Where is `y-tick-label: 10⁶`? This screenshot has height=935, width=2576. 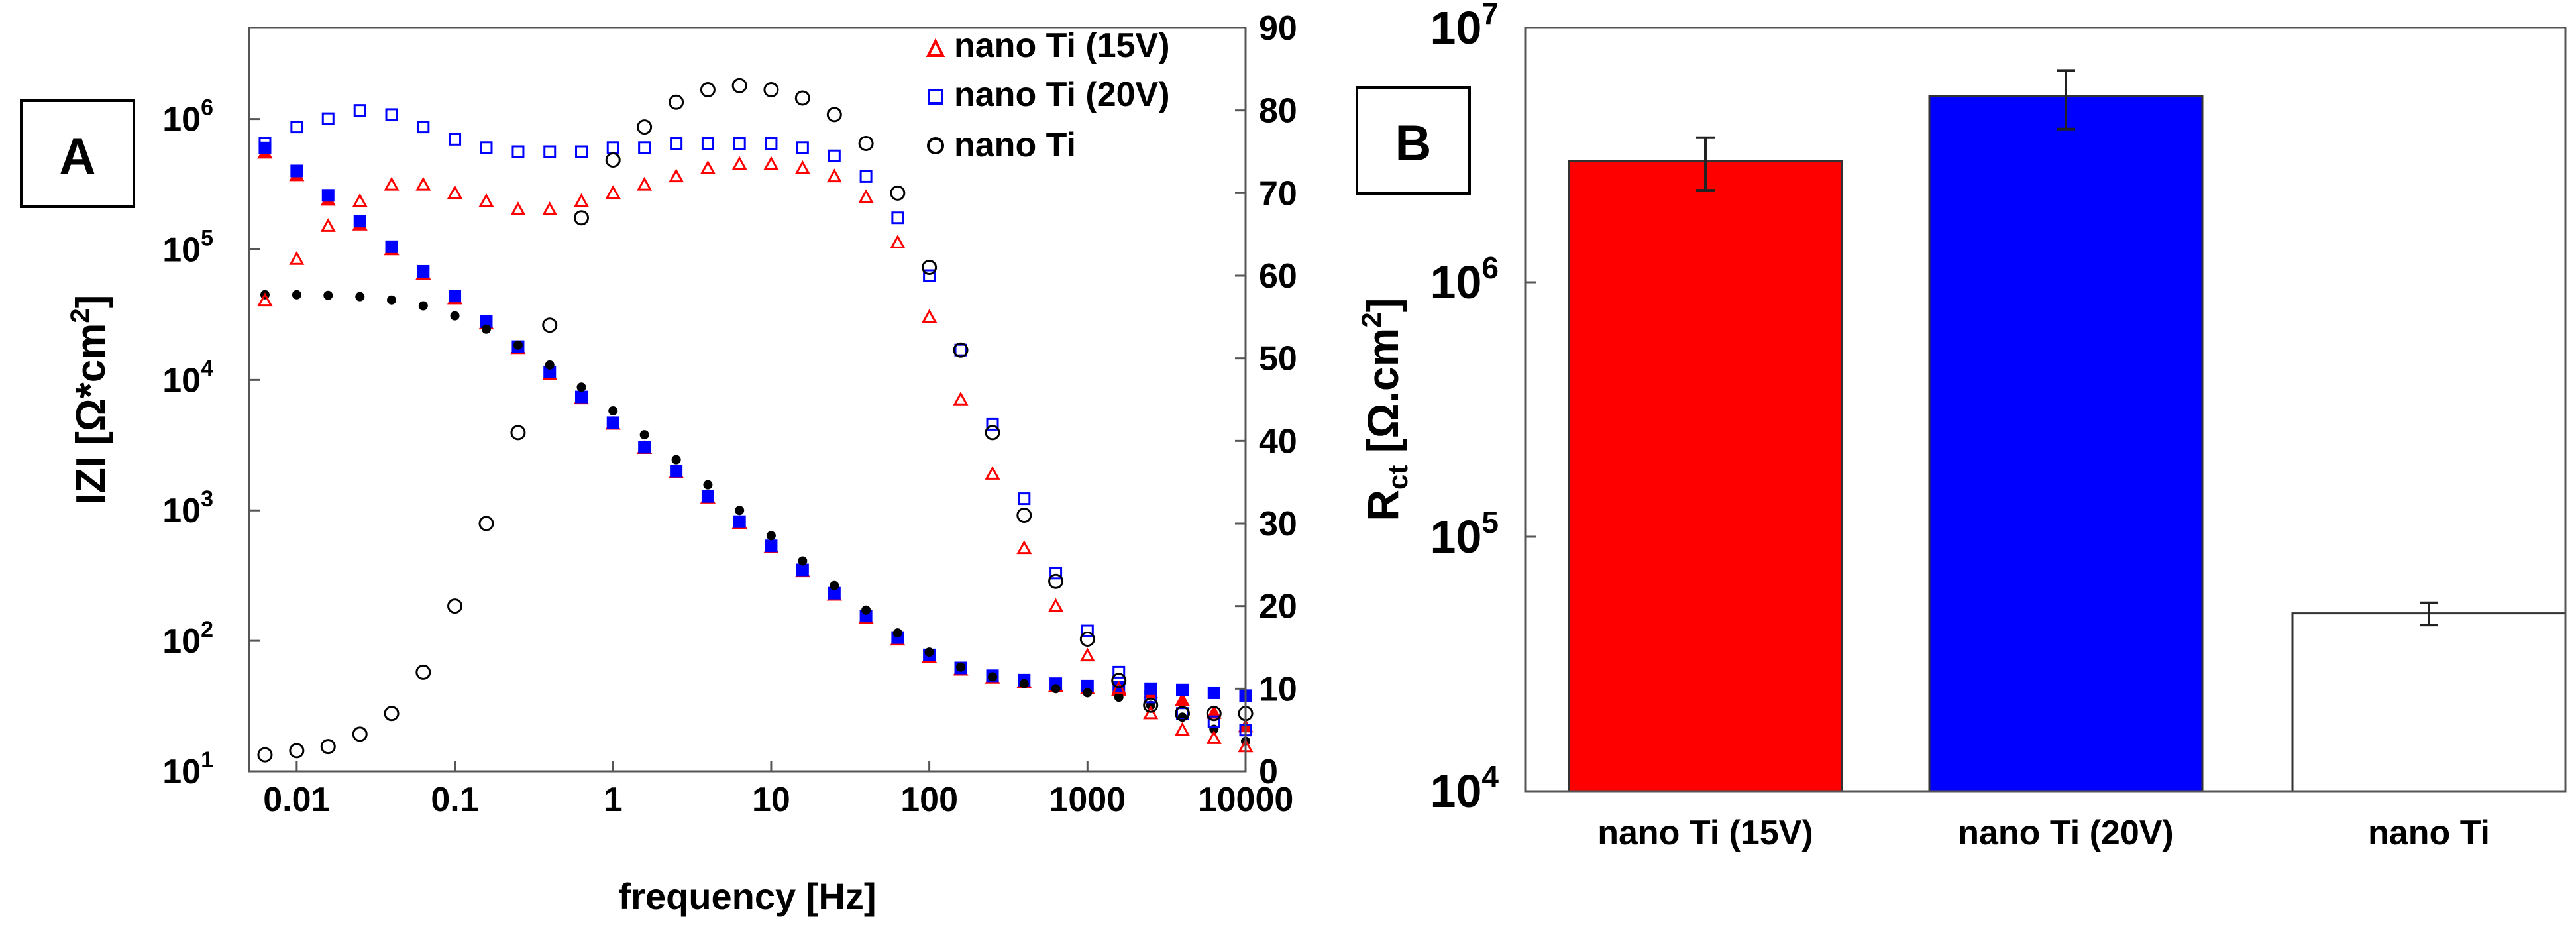
y-tick-label: 10⁶ is located at coordinates (1464, 279).